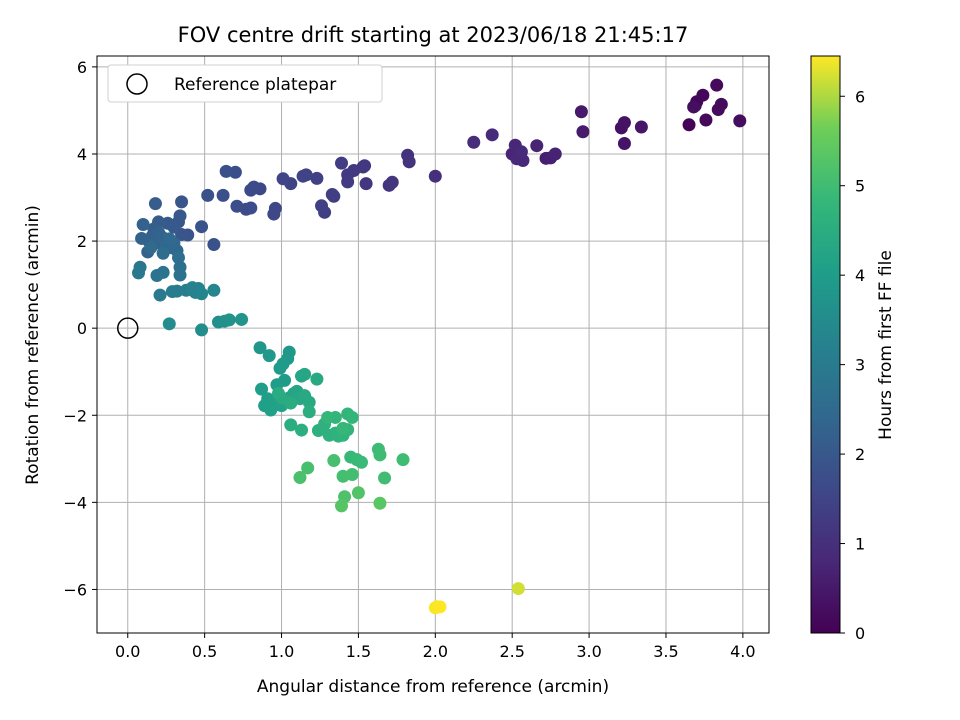 The image size is (960, 720). I want to click on x-tick-label: 2.5, so click(511, 651).